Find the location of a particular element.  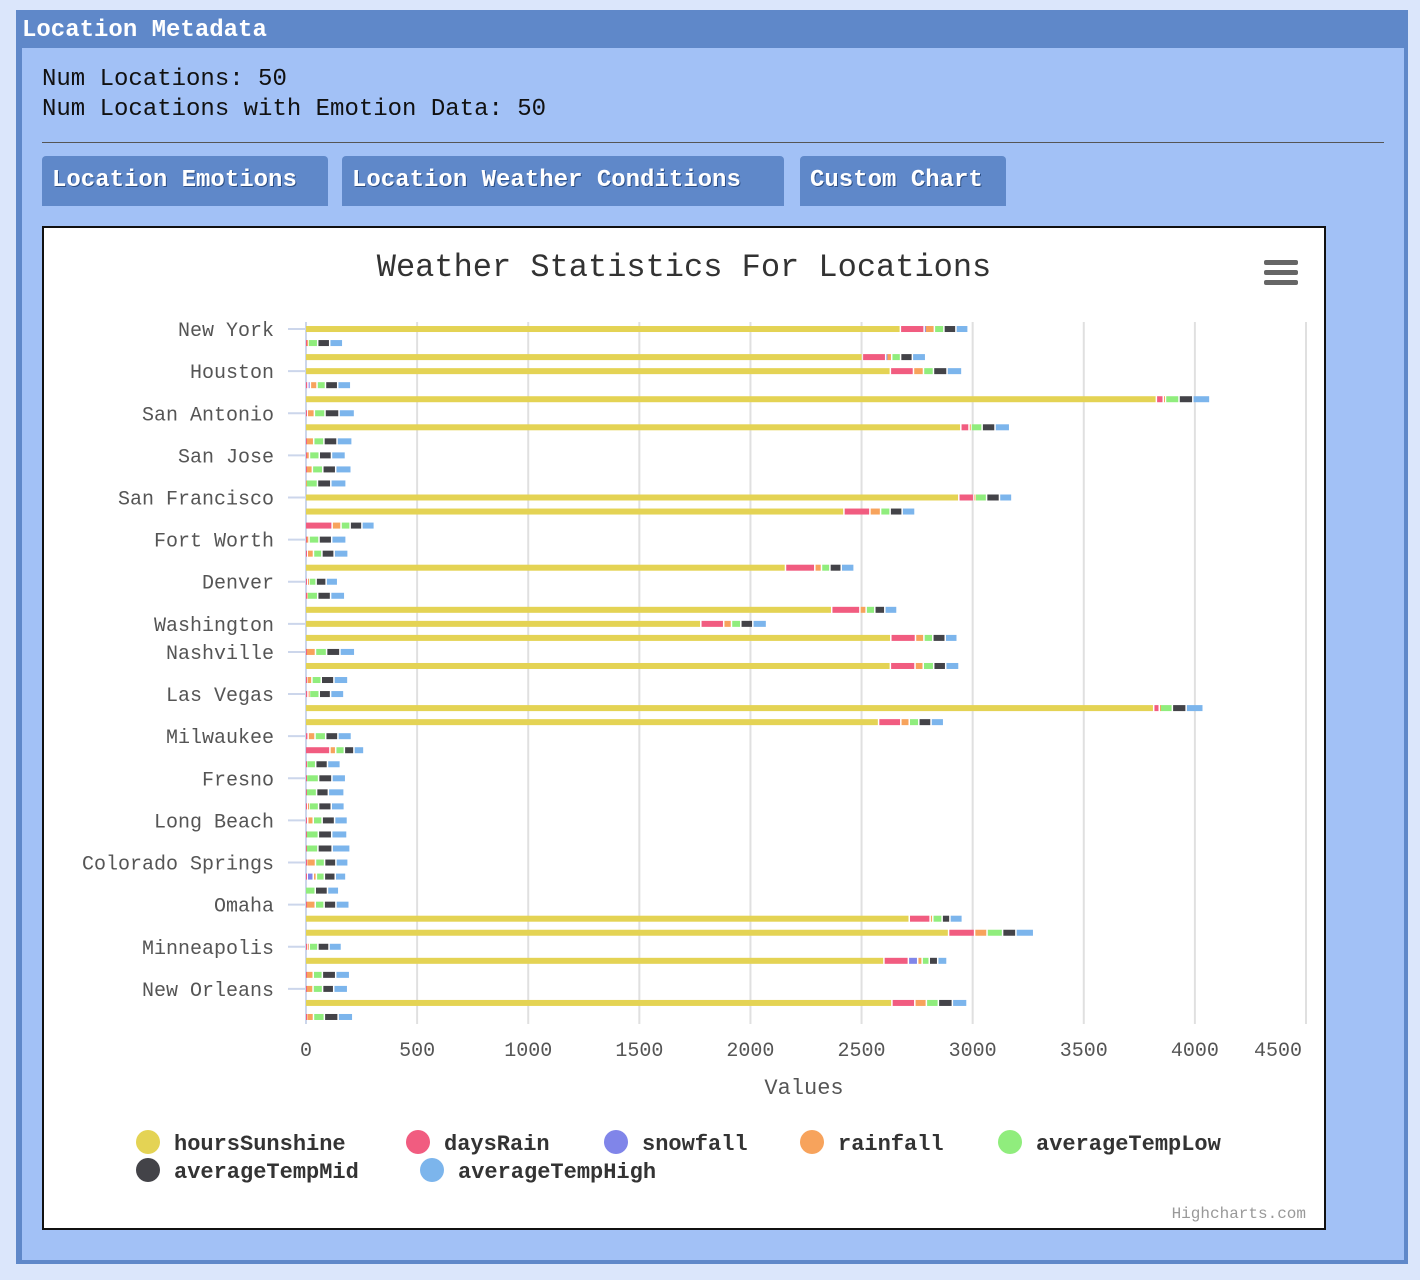

legend-item-daysRain: daysRain is located at coordinates (478, 1143).